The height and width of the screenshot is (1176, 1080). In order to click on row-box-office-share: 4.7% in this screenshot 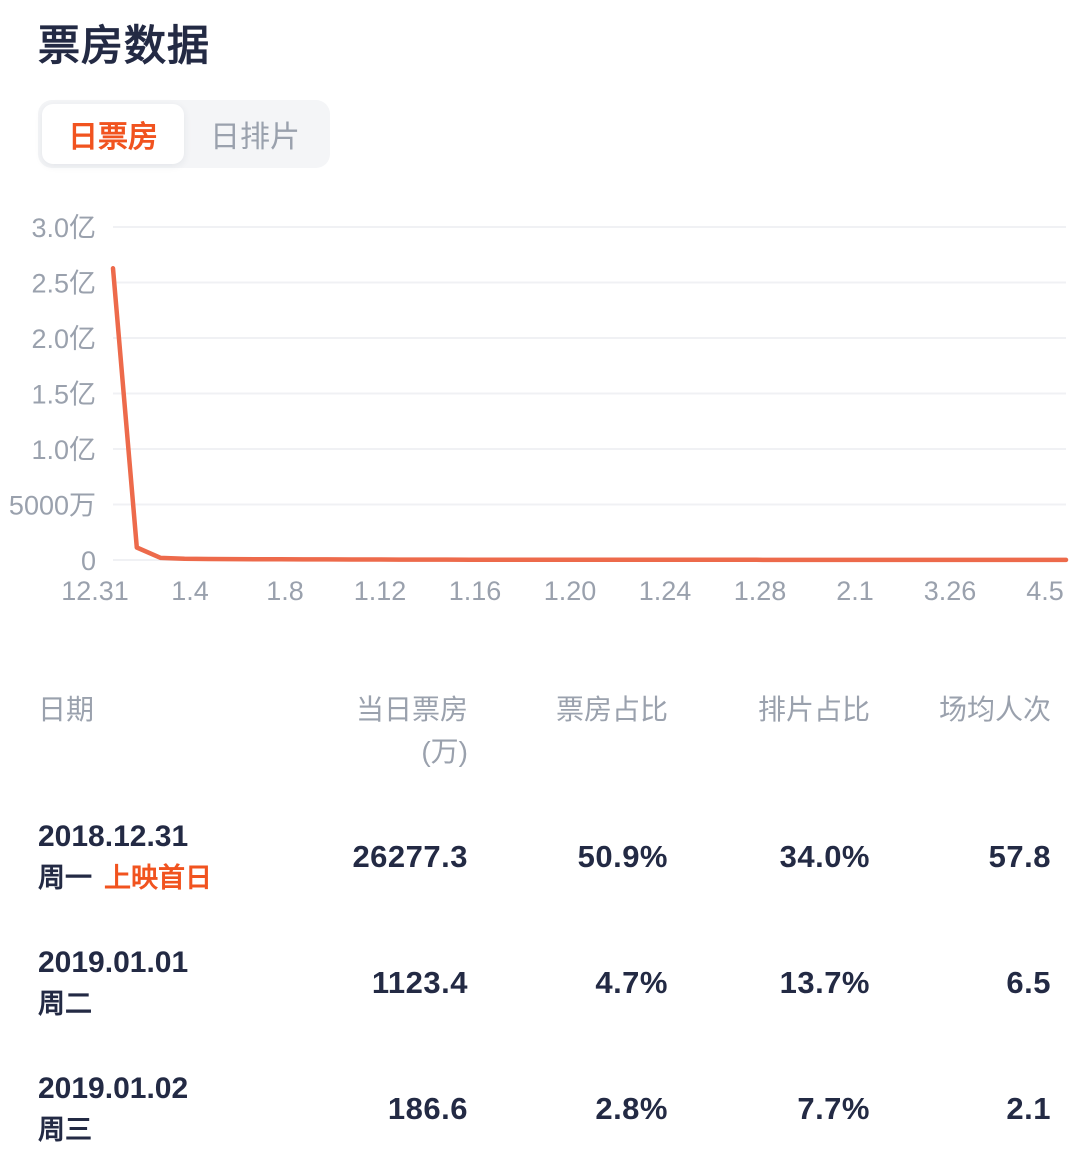, I will do `click(631, 982)`.